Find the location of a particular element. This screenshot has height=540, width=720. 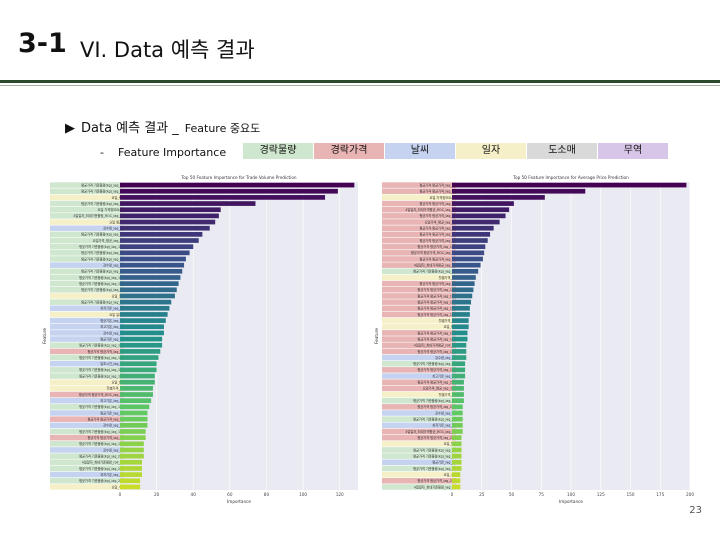

legend-weather: 날씨 is located at coordinates (420, 151).